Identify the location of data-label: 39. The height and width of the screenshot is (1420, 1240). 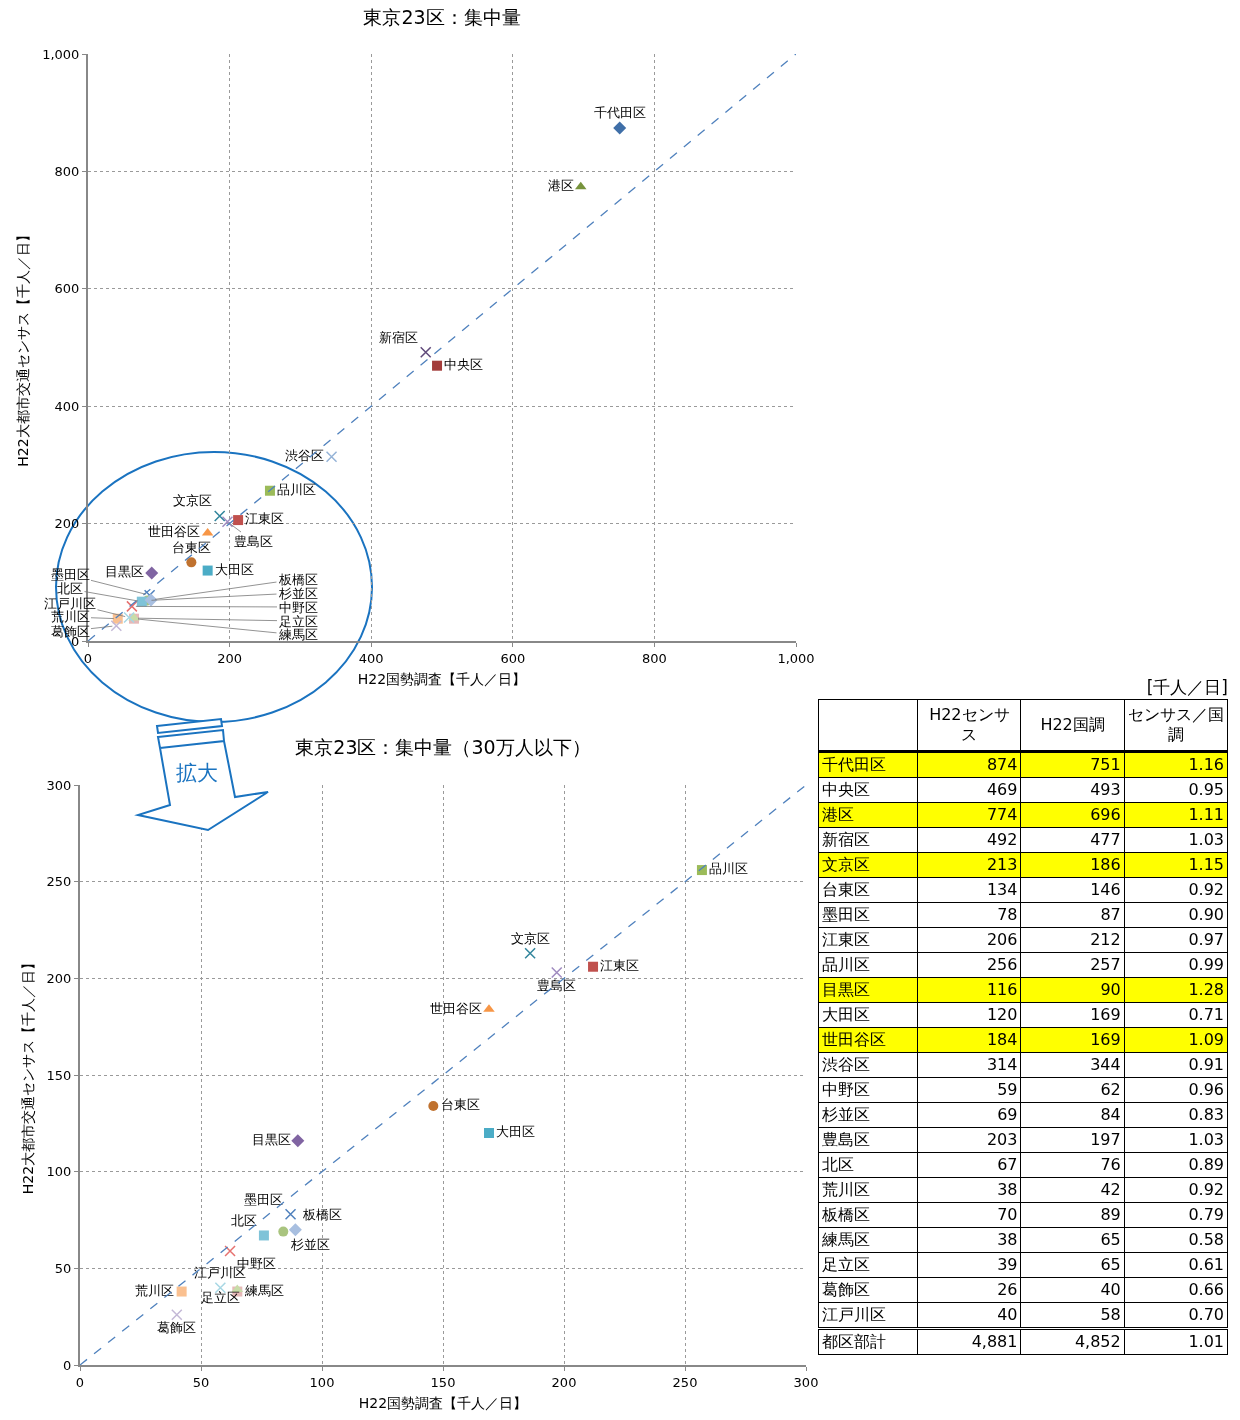
(969, 1265).